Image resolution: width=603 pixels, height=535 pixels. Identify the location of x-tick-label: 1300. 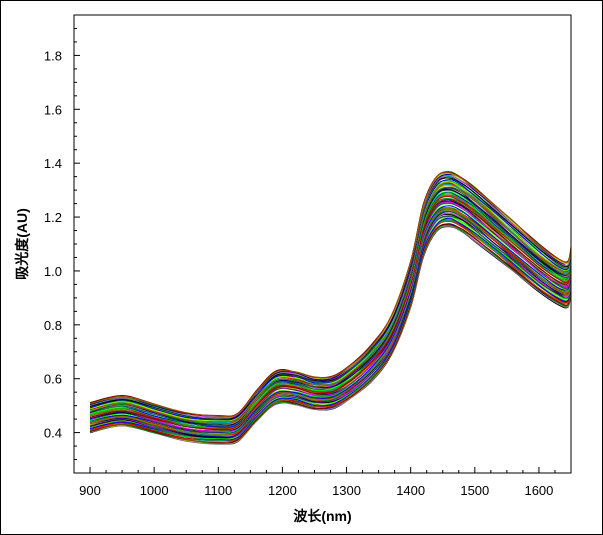
(346, 490).